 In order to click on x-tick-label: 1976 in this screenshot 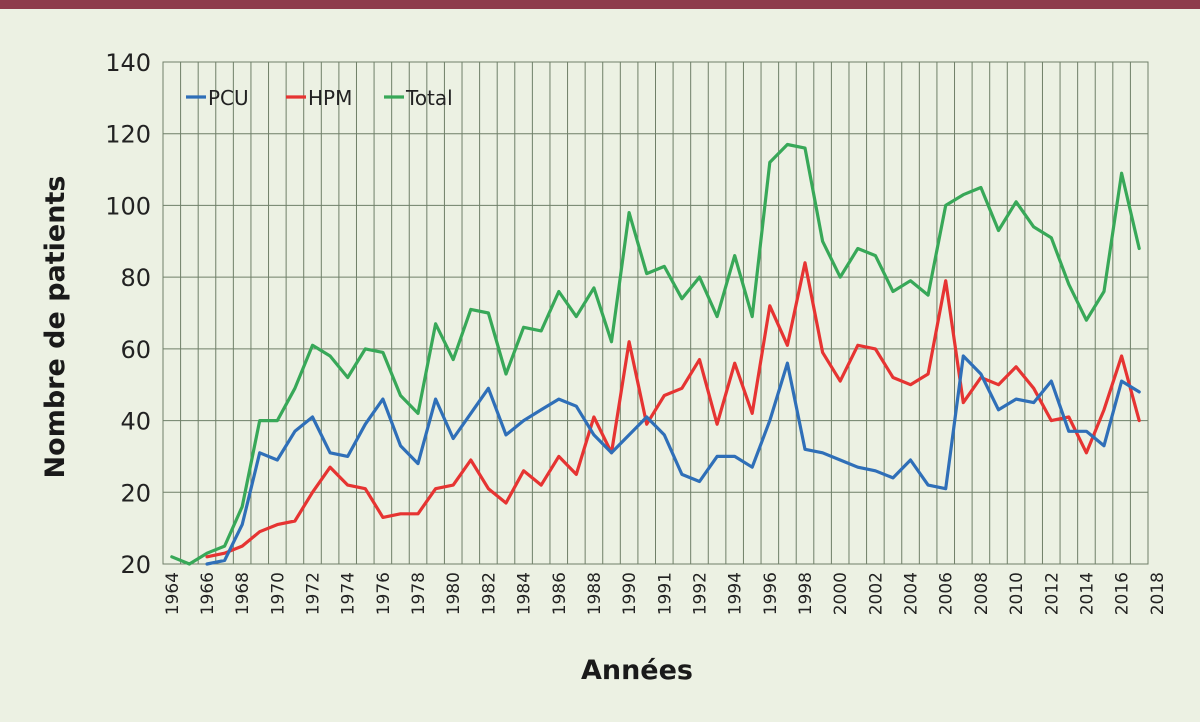, I will do `click(384, 593)`.